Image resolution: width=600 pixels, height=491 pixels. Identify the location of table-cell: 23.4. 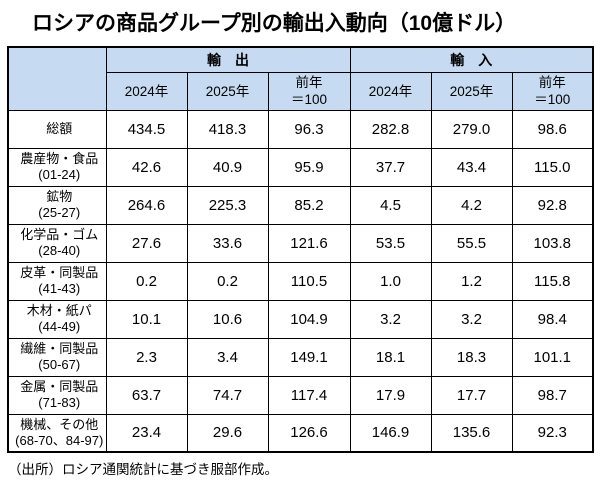
(146, 433).